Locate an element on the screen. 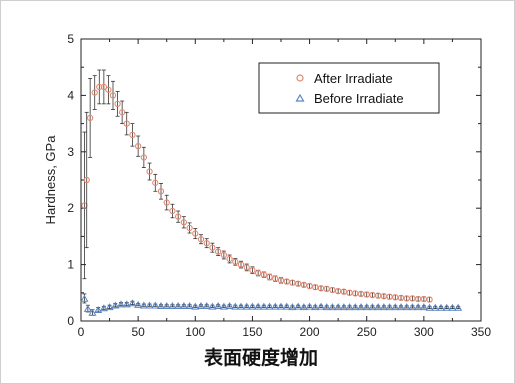 The width and height of the screenshot is (515, 384). y-tick-label: 3 is located at coordinates (70, 152).